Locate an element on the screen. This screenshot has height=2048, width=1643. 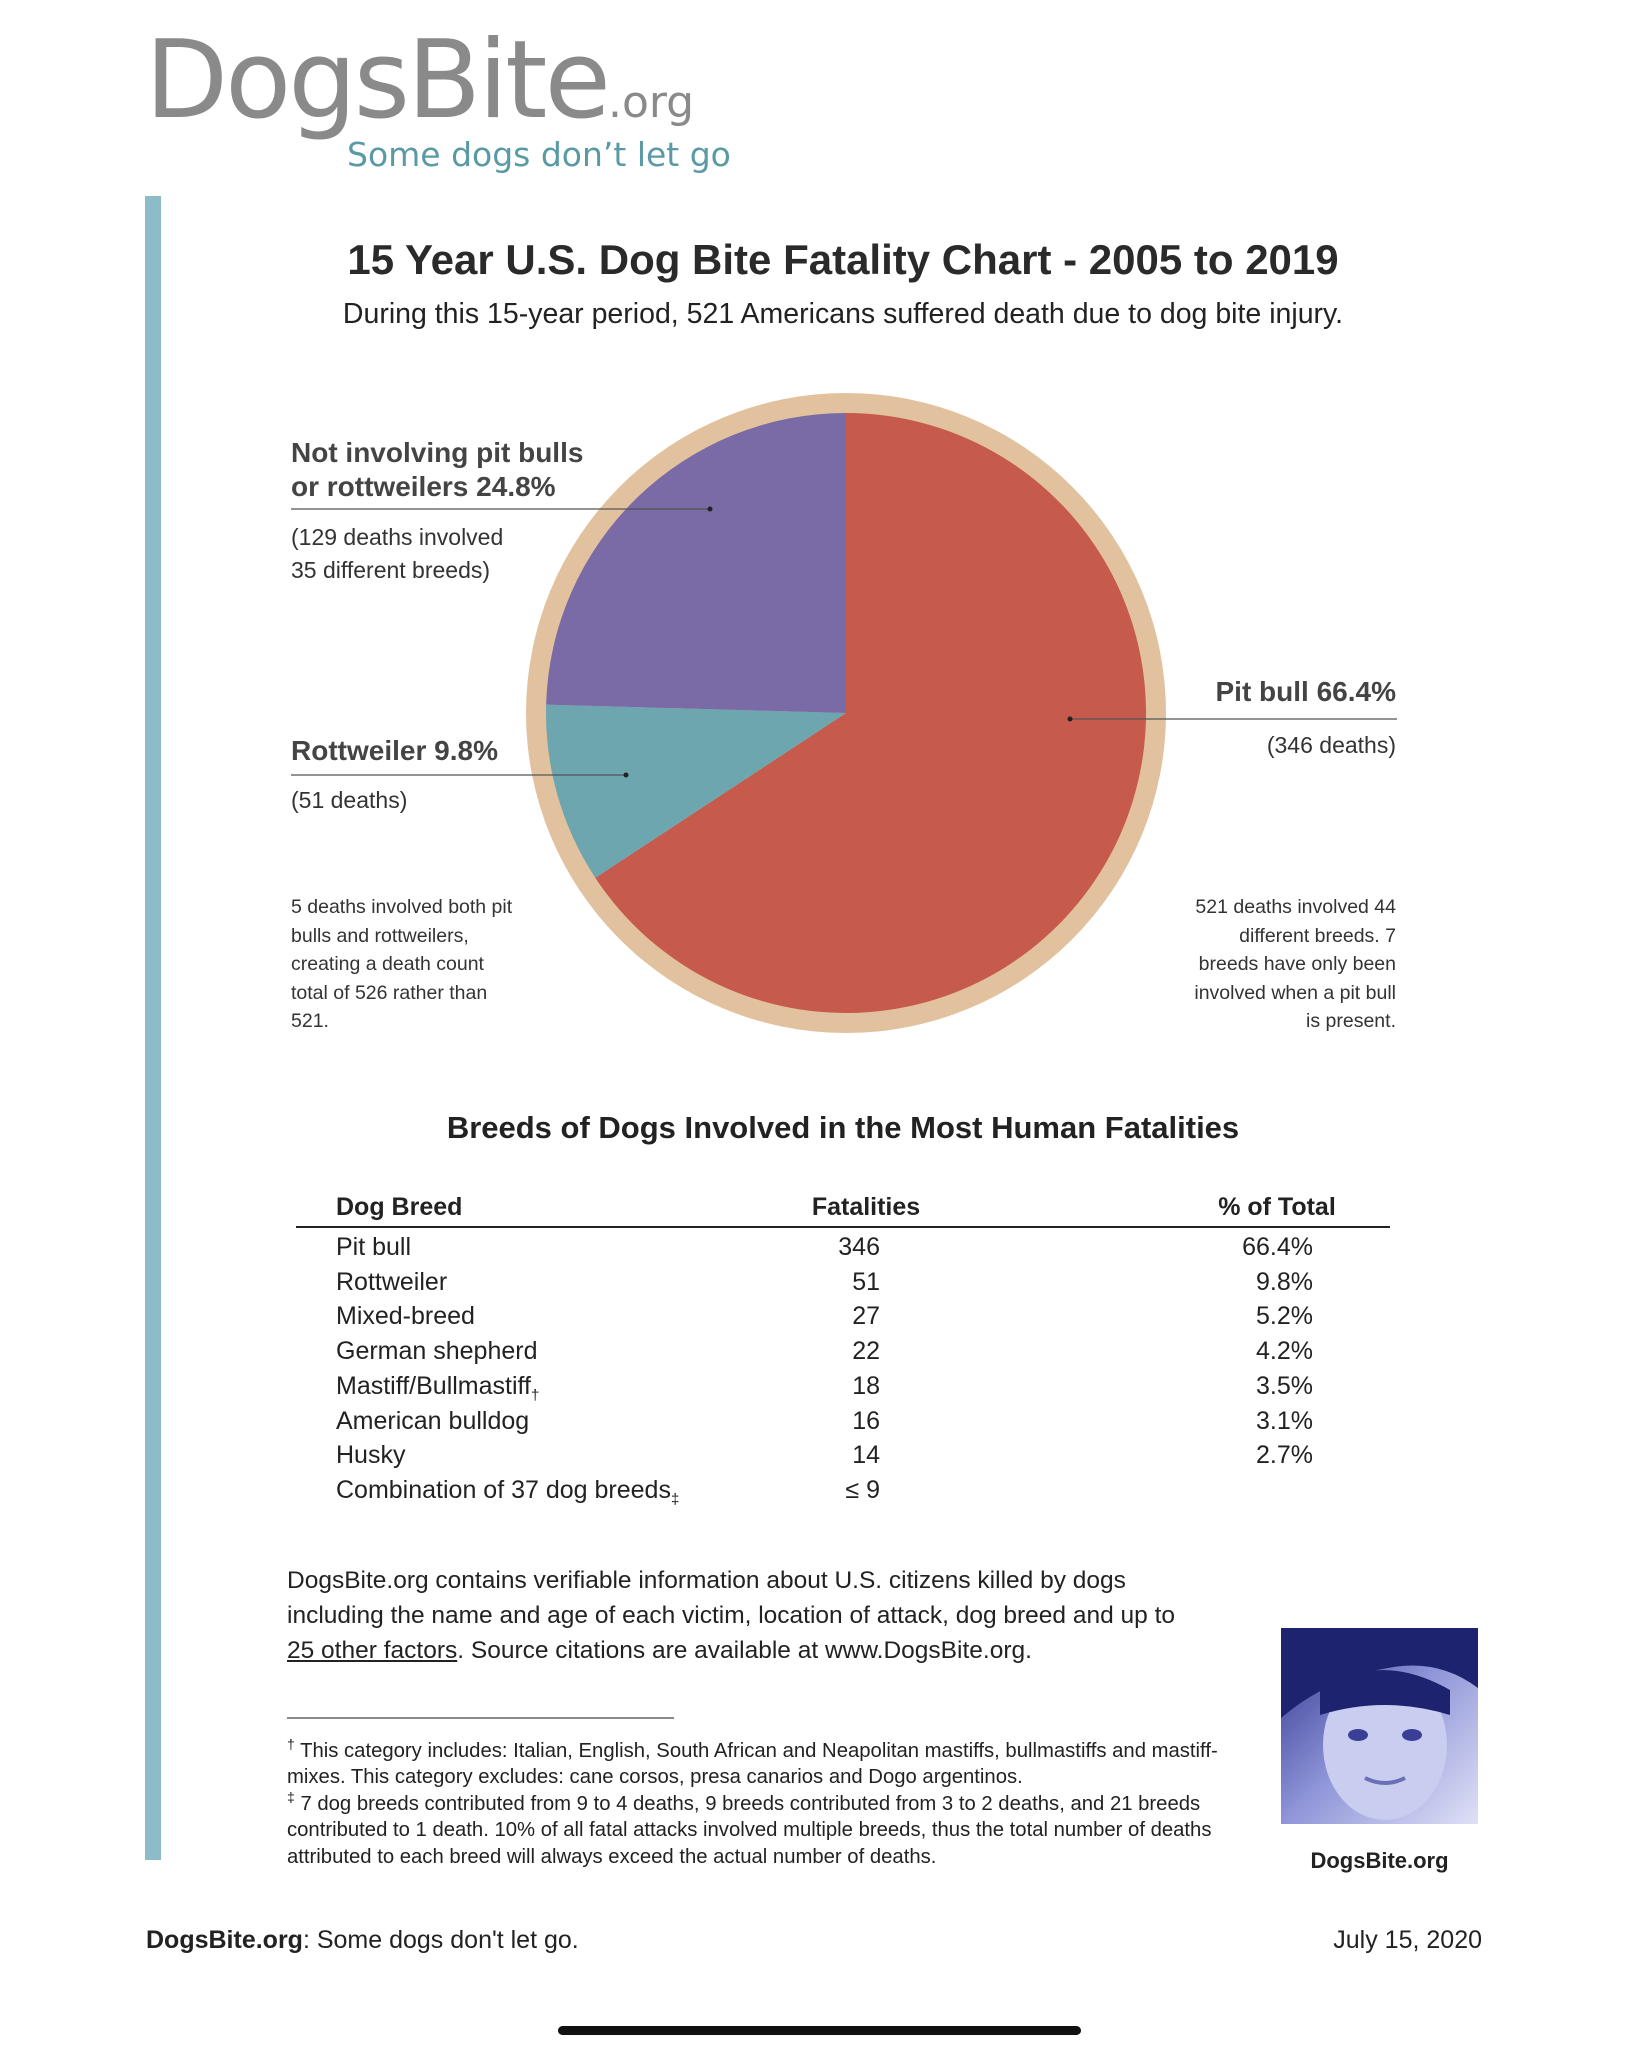
cell-percent: 66.4% is located at coordinates (1277, 1247).